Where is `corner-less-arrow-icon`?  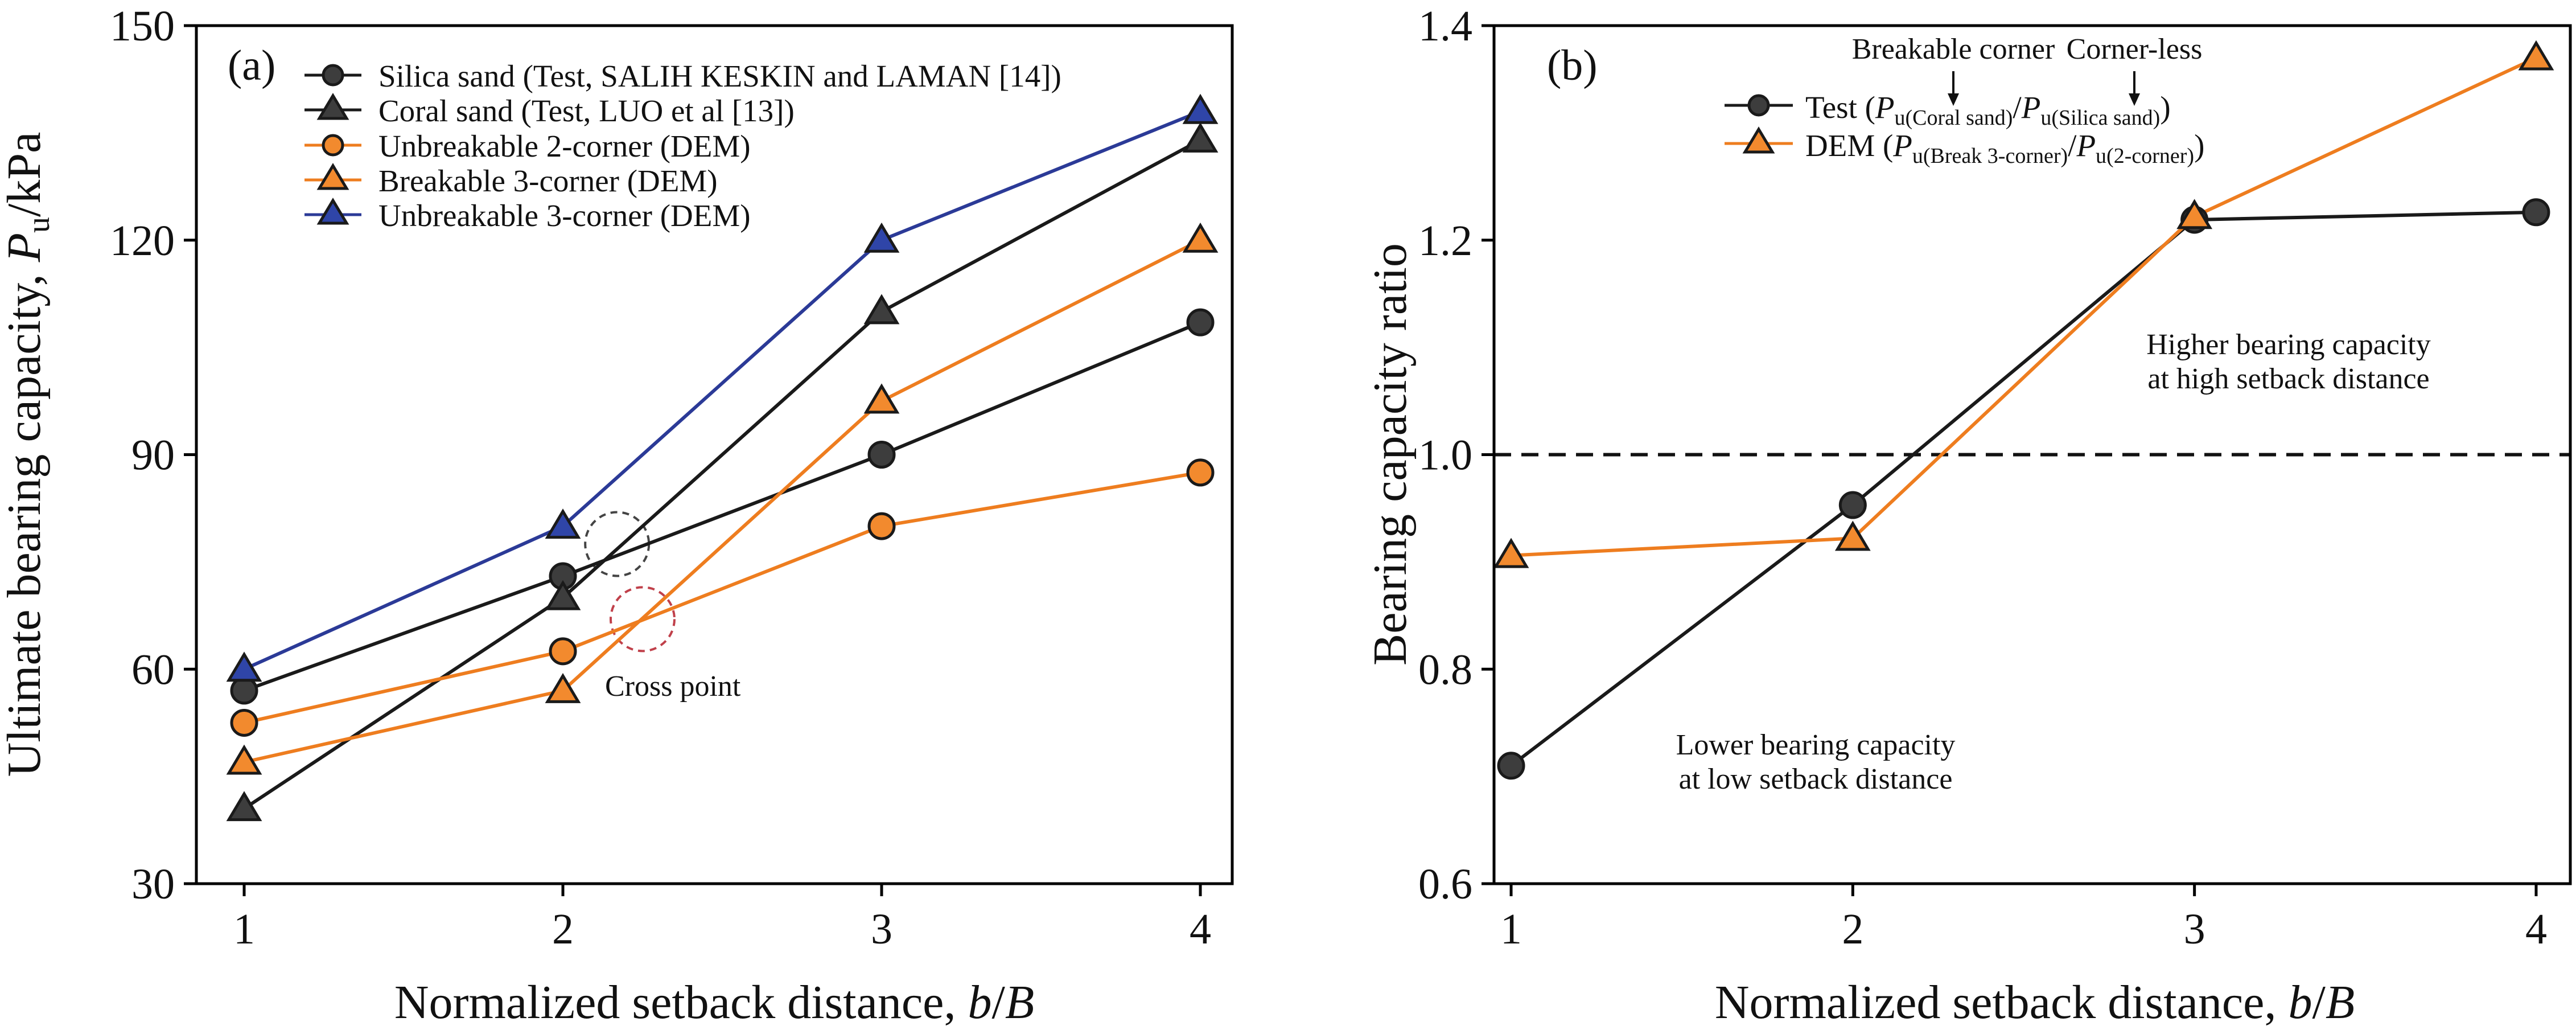 corner-less-arrow-icon is located at coordinates (2135, 99).